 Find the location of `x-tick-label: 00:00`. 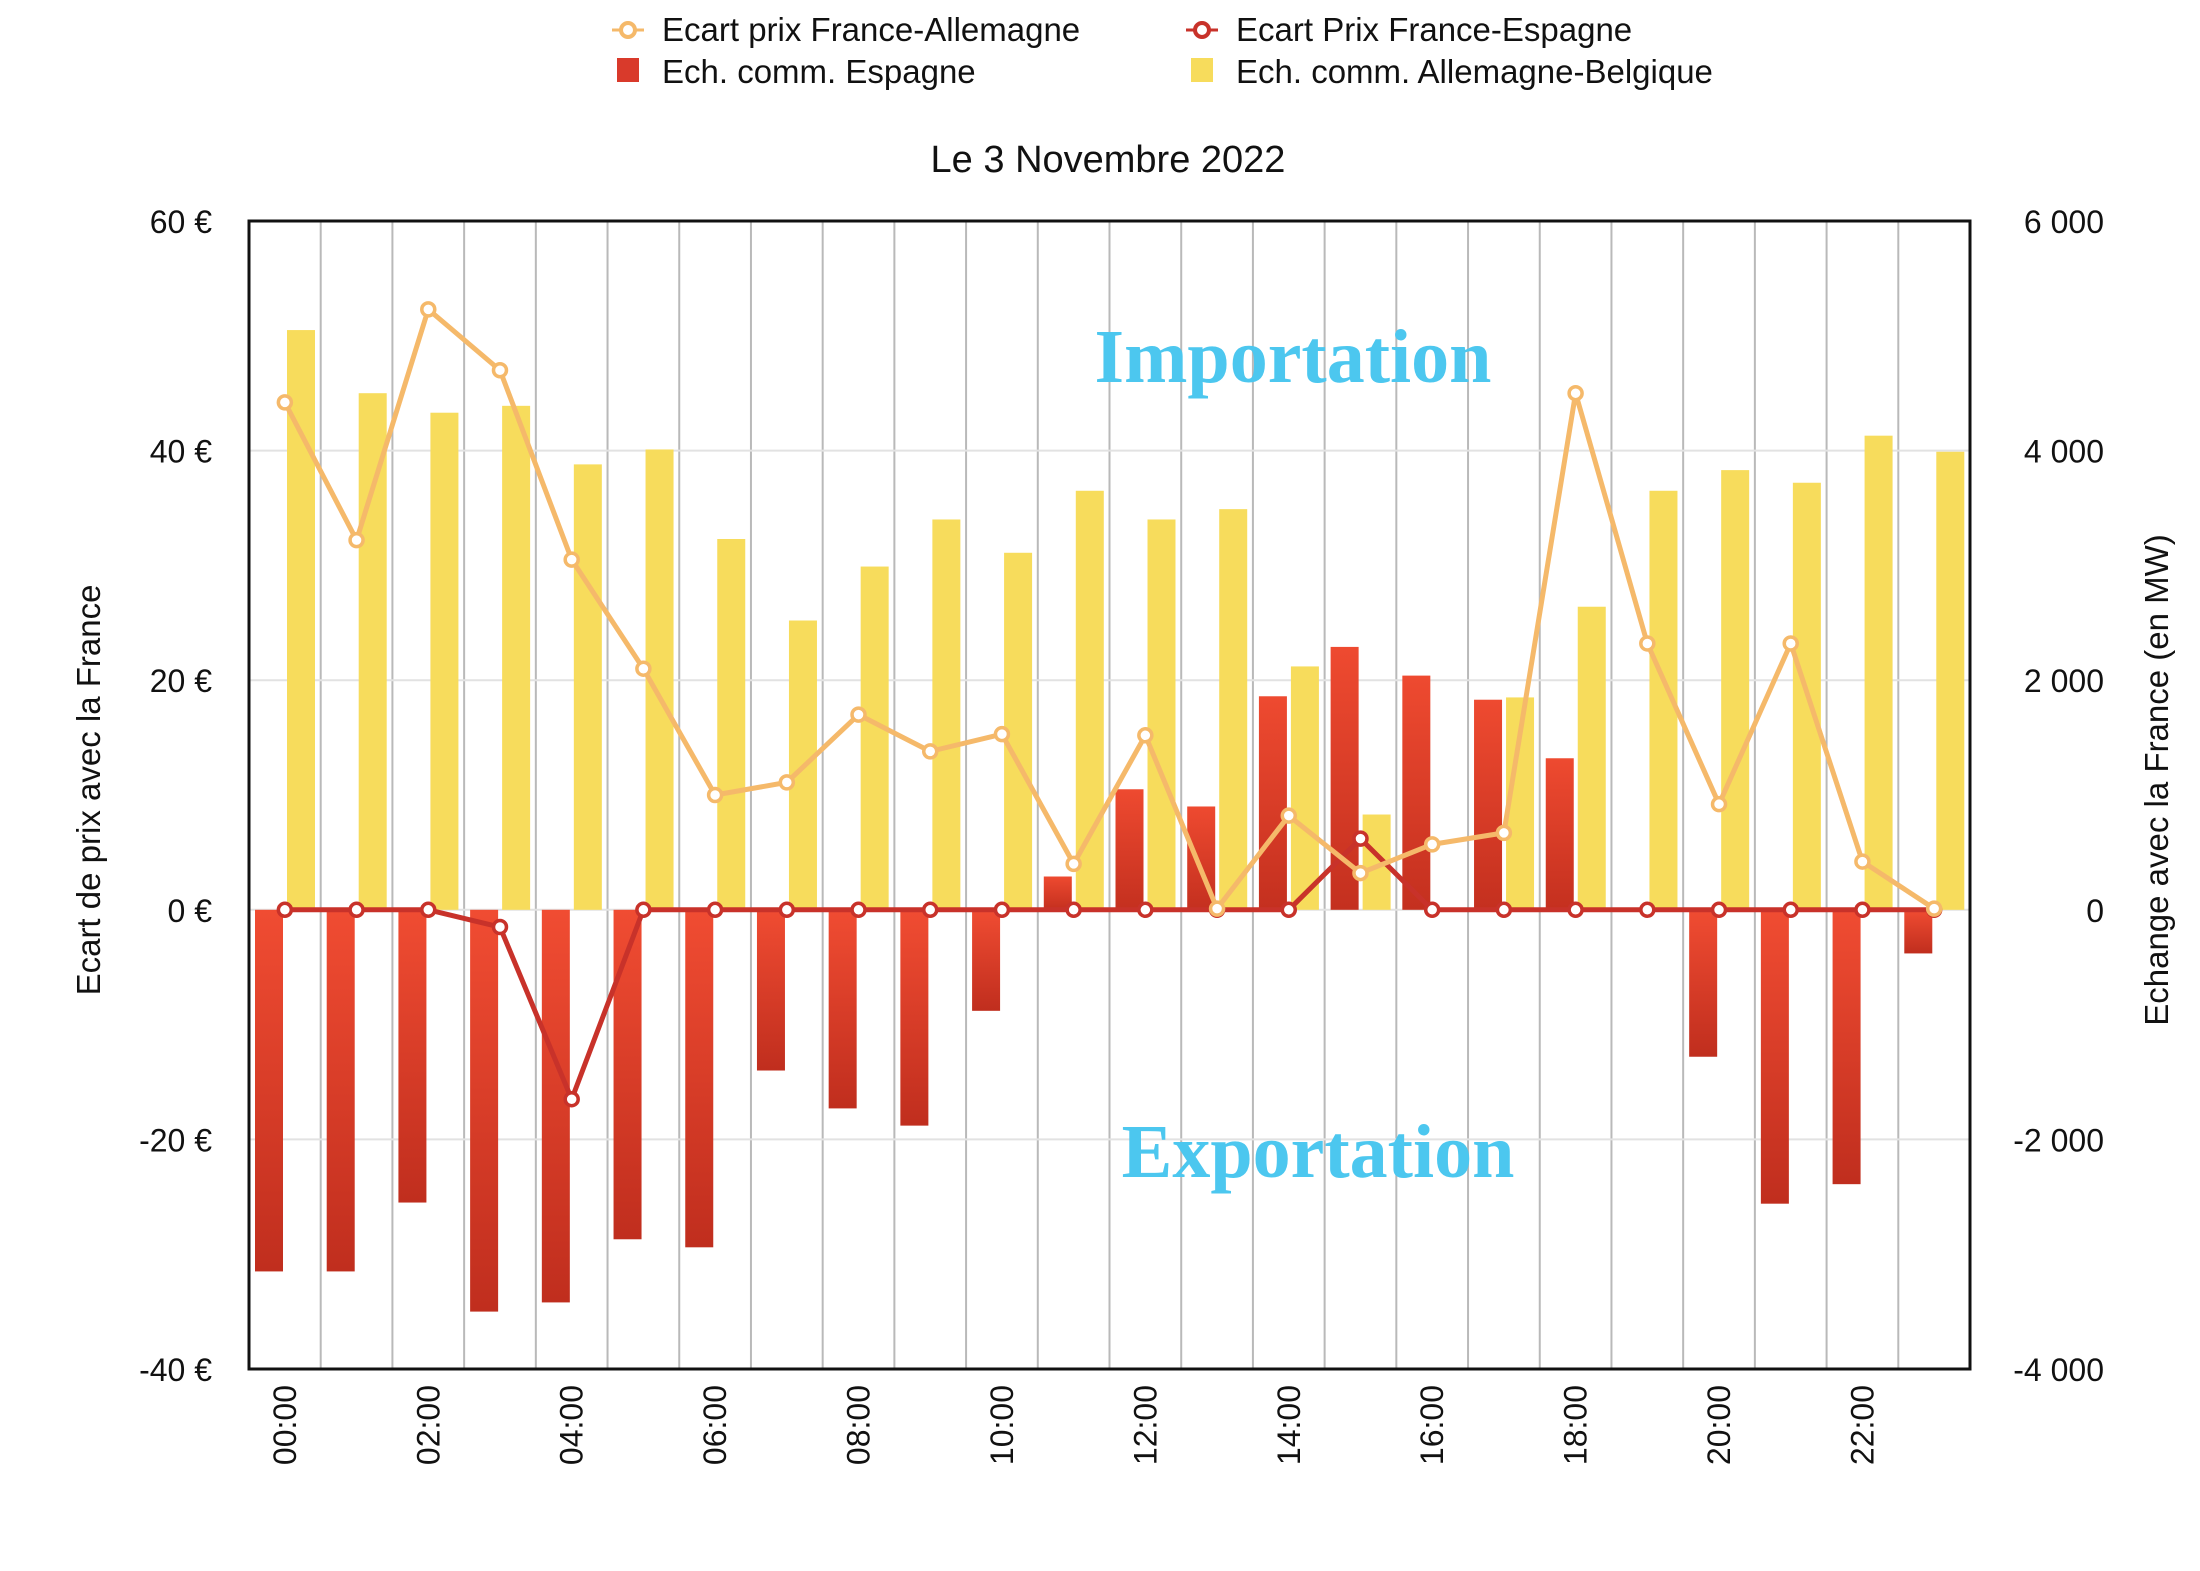

x-tick-label: 00:00 is located at coordinates (285, 1425).